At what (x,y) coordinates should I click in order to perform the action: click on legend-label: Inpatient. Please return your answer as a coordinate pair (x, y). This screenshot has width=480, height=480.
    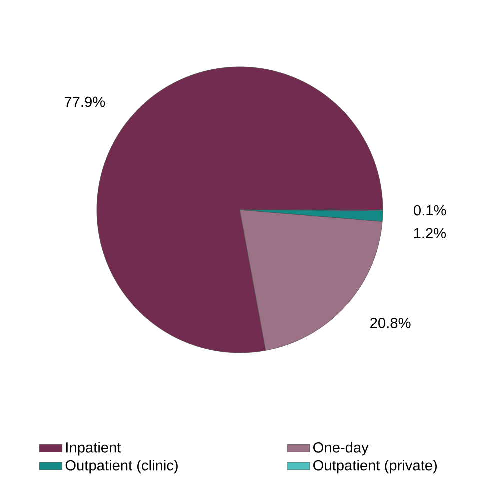
    Looking at the image, I should click on (94, 449).